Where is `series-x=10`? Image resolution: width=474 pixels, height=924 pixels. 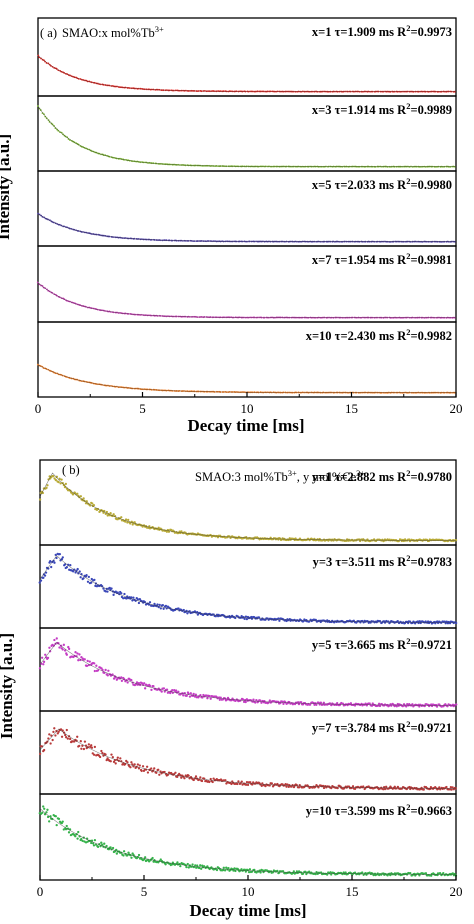
series-x=10 is located at coordinates (246, 378).